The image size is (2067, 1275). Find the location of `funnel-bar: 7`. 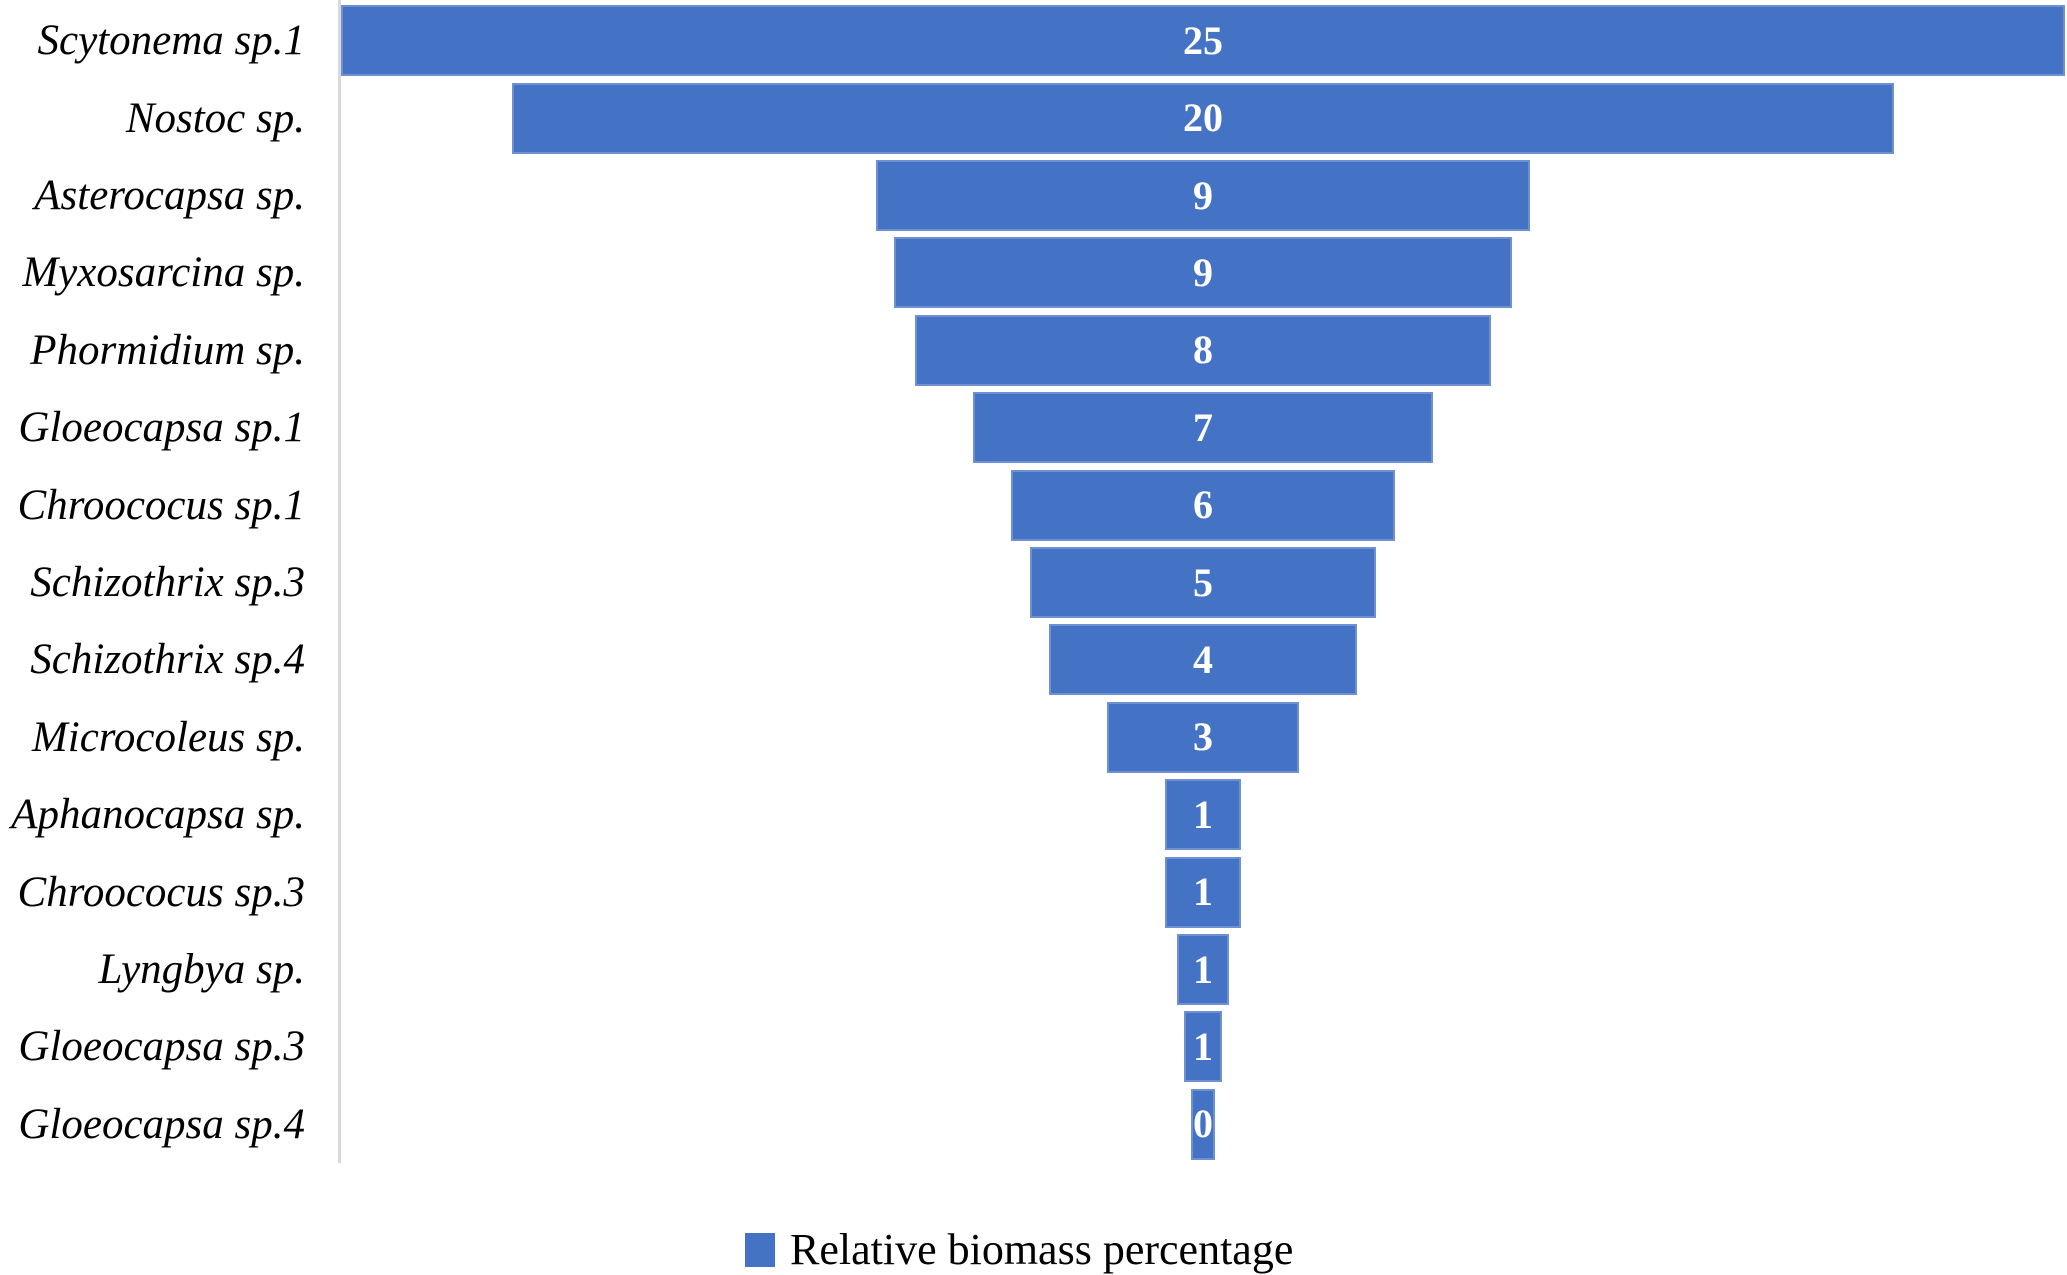

funnel-bar: 7 is located at coordinates (1203, 428).